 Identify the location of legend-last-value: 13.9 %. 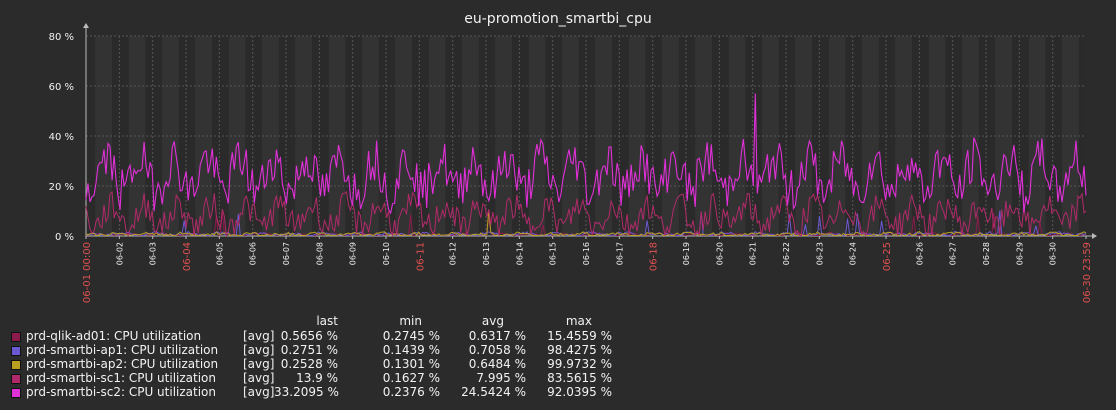
(317, 378).